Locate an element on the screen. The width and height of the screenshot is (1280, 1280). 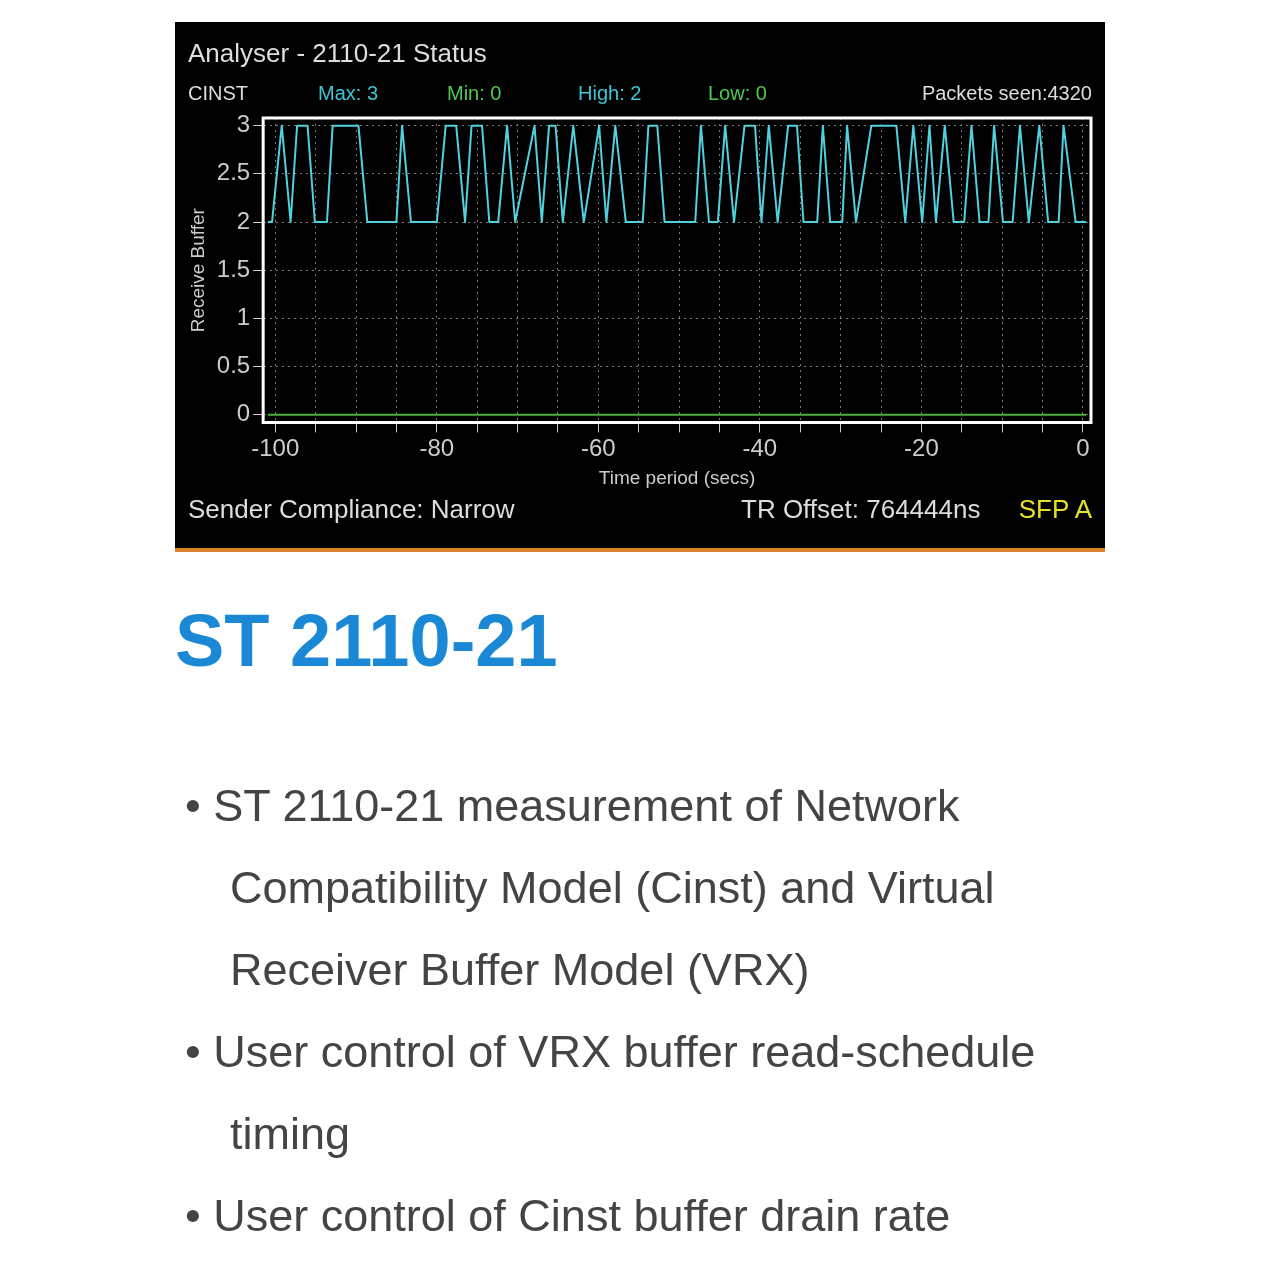
x-tick-label: -40 is located at coordinates (760, 448).